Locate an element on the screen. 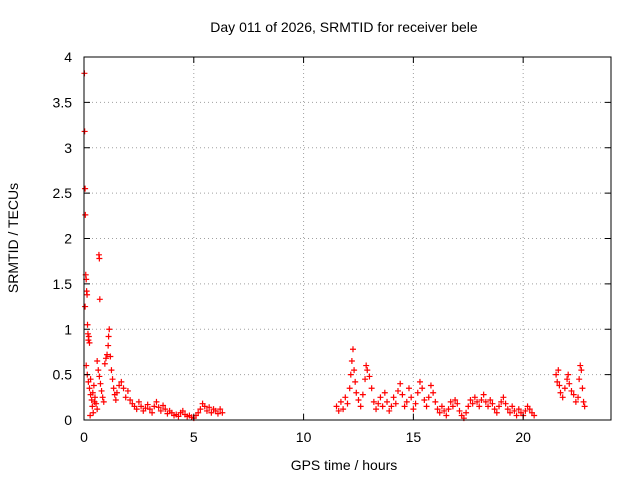  x-tick-label: 10 is located at coordinates (304, 437).